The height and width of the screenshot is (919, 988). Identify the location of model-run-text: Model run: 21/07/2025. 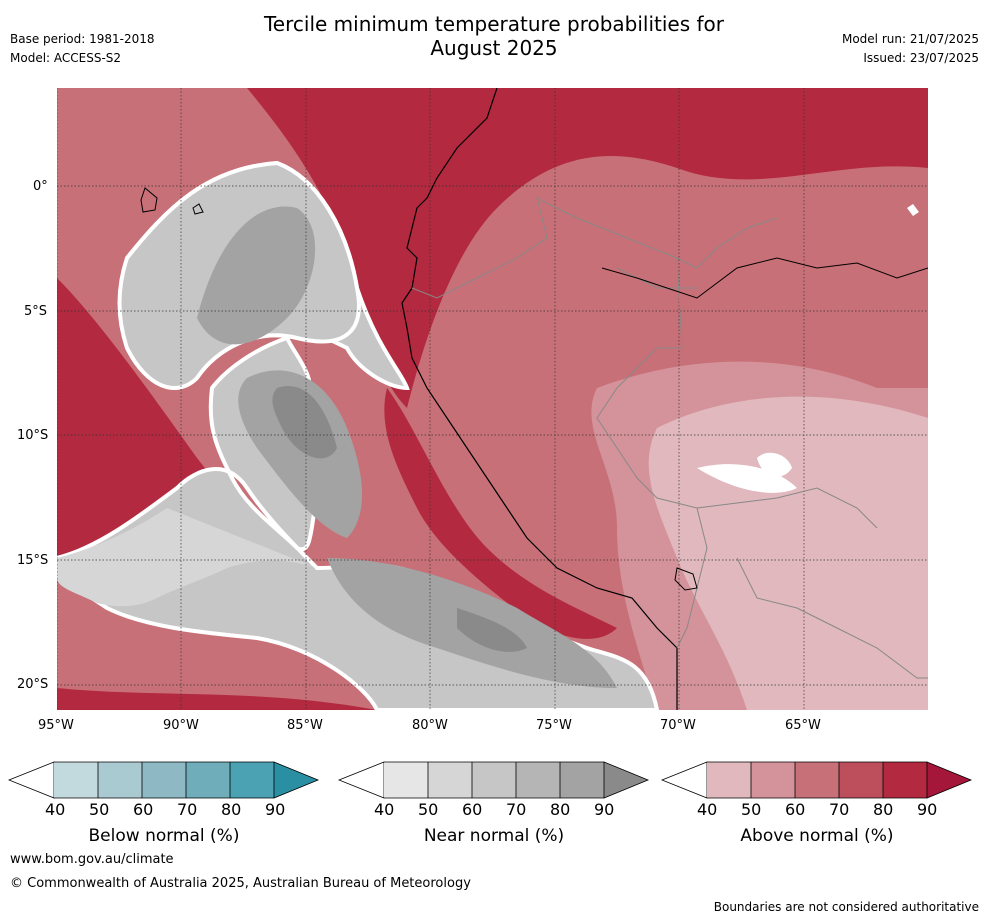
(910, 39).